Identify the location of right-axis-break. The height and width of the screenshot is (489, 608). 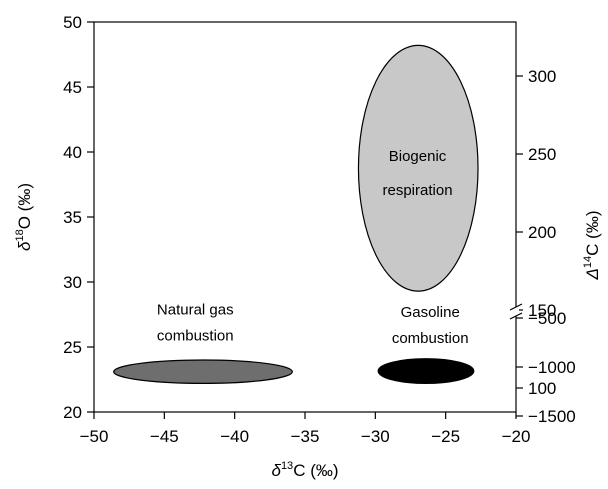
(516, 311).